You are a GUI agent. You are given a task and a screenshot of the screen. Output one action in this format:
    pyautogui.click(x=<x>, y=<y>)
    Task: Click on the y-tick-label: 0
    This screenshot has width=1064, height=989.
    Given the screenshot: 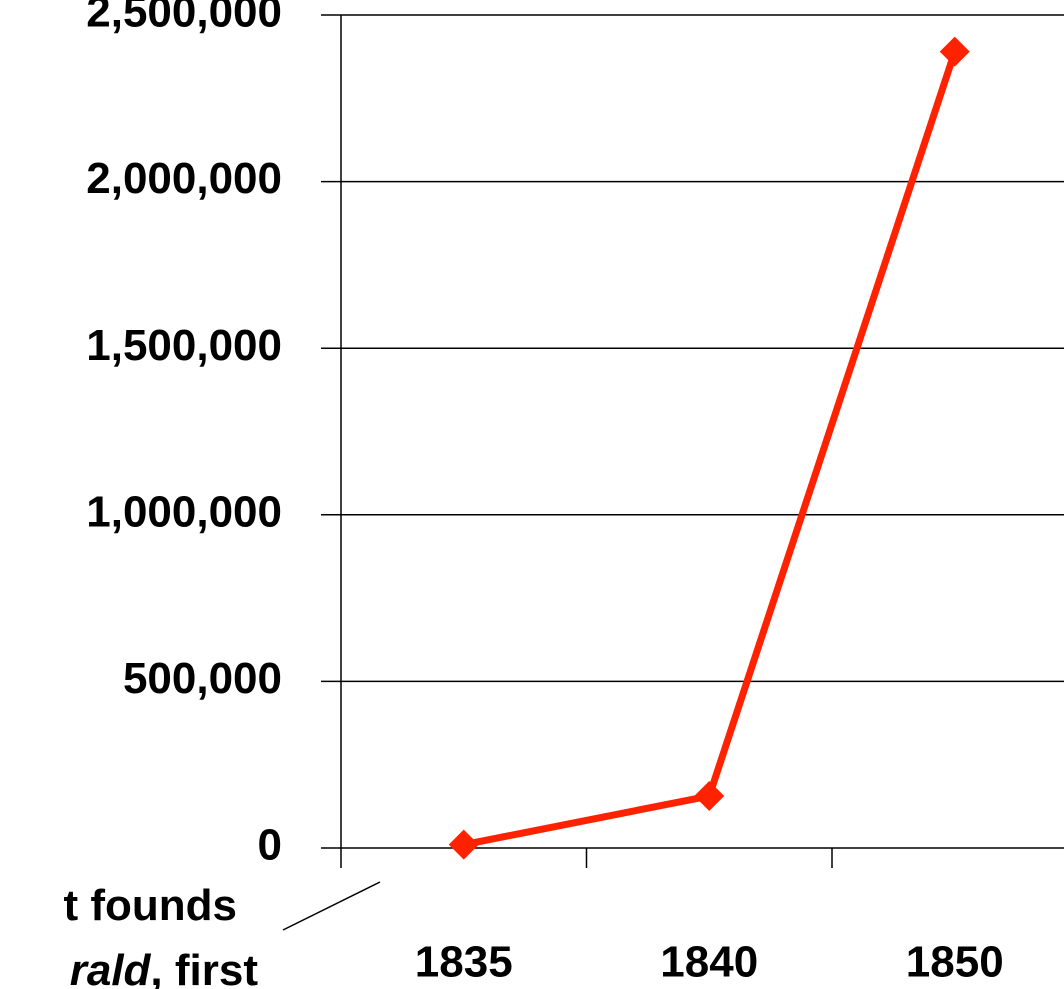 What is the action you would take?
    pyautogui.click(x=270, y=845)
    